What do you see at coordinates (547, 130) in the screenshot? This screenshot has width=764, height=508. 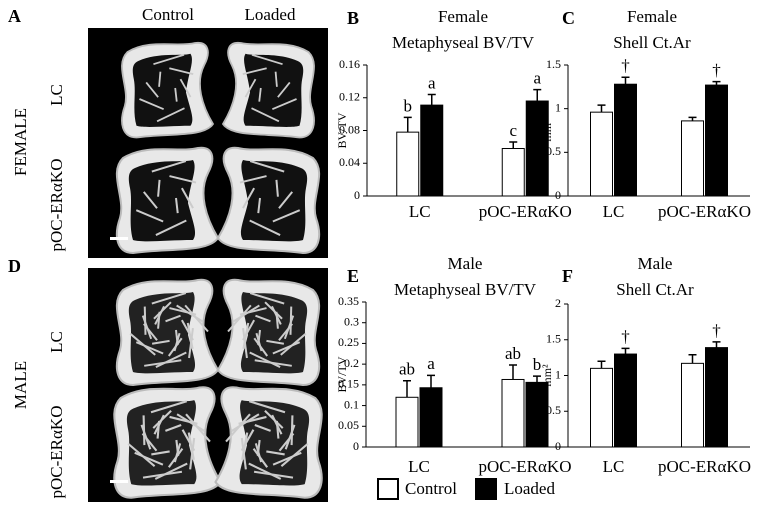 I see `y-axis-label: mm²` at bounding box center [547, 130].